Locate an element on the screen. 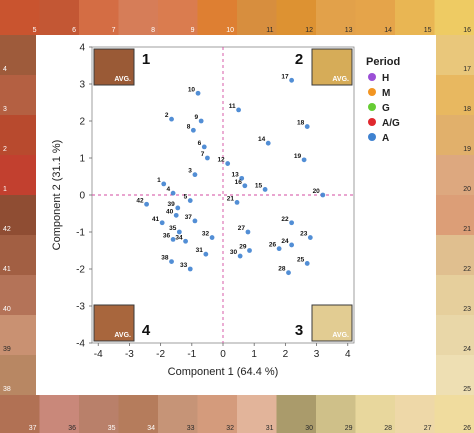 The width and height of the screenshot is (474, 433). legend-label: G is located at coordinates (386, 108).